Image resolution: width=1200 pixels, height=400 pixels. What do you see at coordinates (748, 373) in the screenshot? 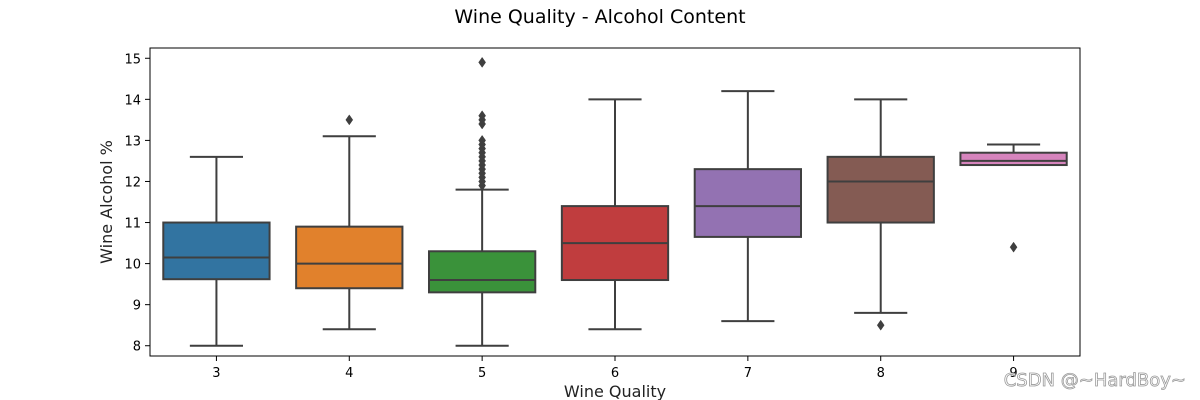
I see `x-tick-label: 7` at bounding box center [748, 373].